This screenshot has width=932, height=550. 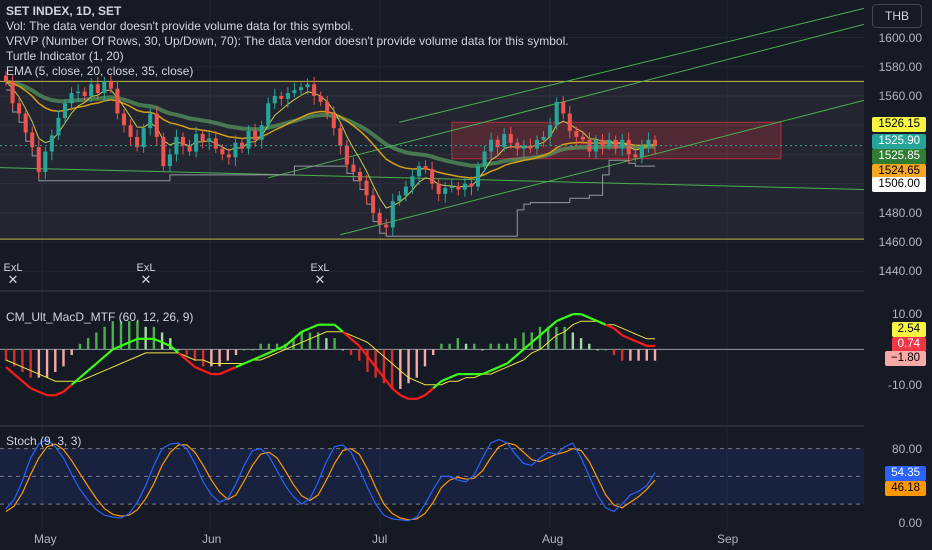 What do you see at coordinates (904, 384) in the screenshot?
I see `macd-axis-label: -10.00` at bounding box center [904, 384].